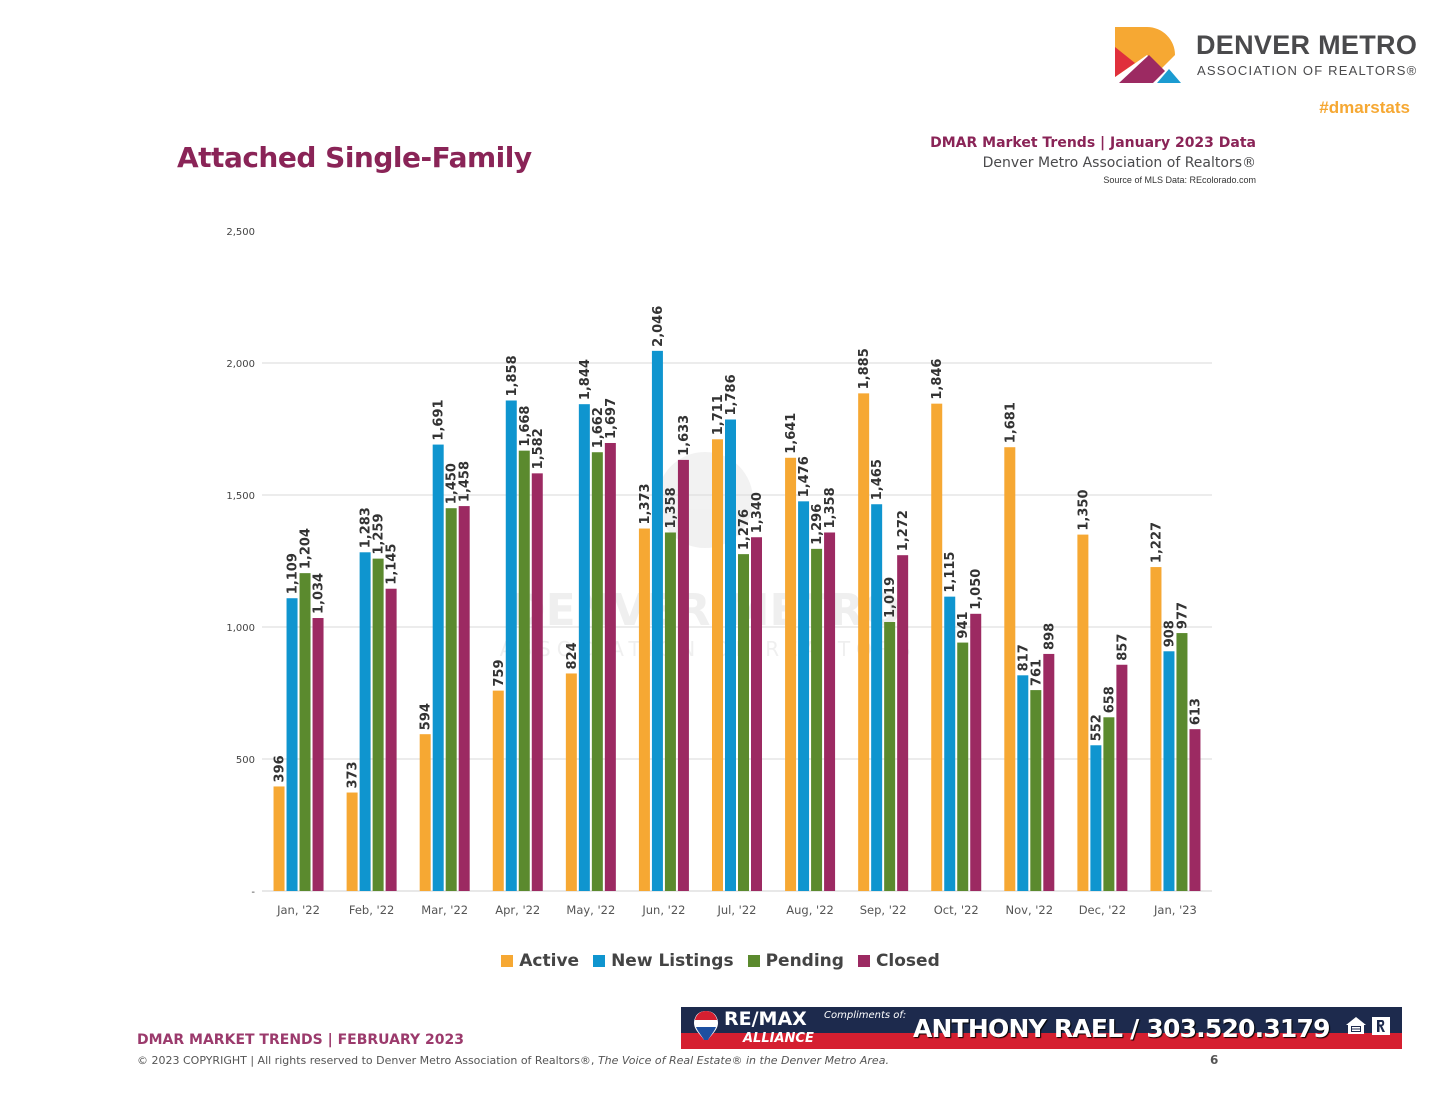 This screenshot has width=1441, height=1114. Describe the element at coordinates (1122, 1028) in the screenshot. I see `agent-name-phone: ANTHONY RAEL / 303.520.3179` at that location.